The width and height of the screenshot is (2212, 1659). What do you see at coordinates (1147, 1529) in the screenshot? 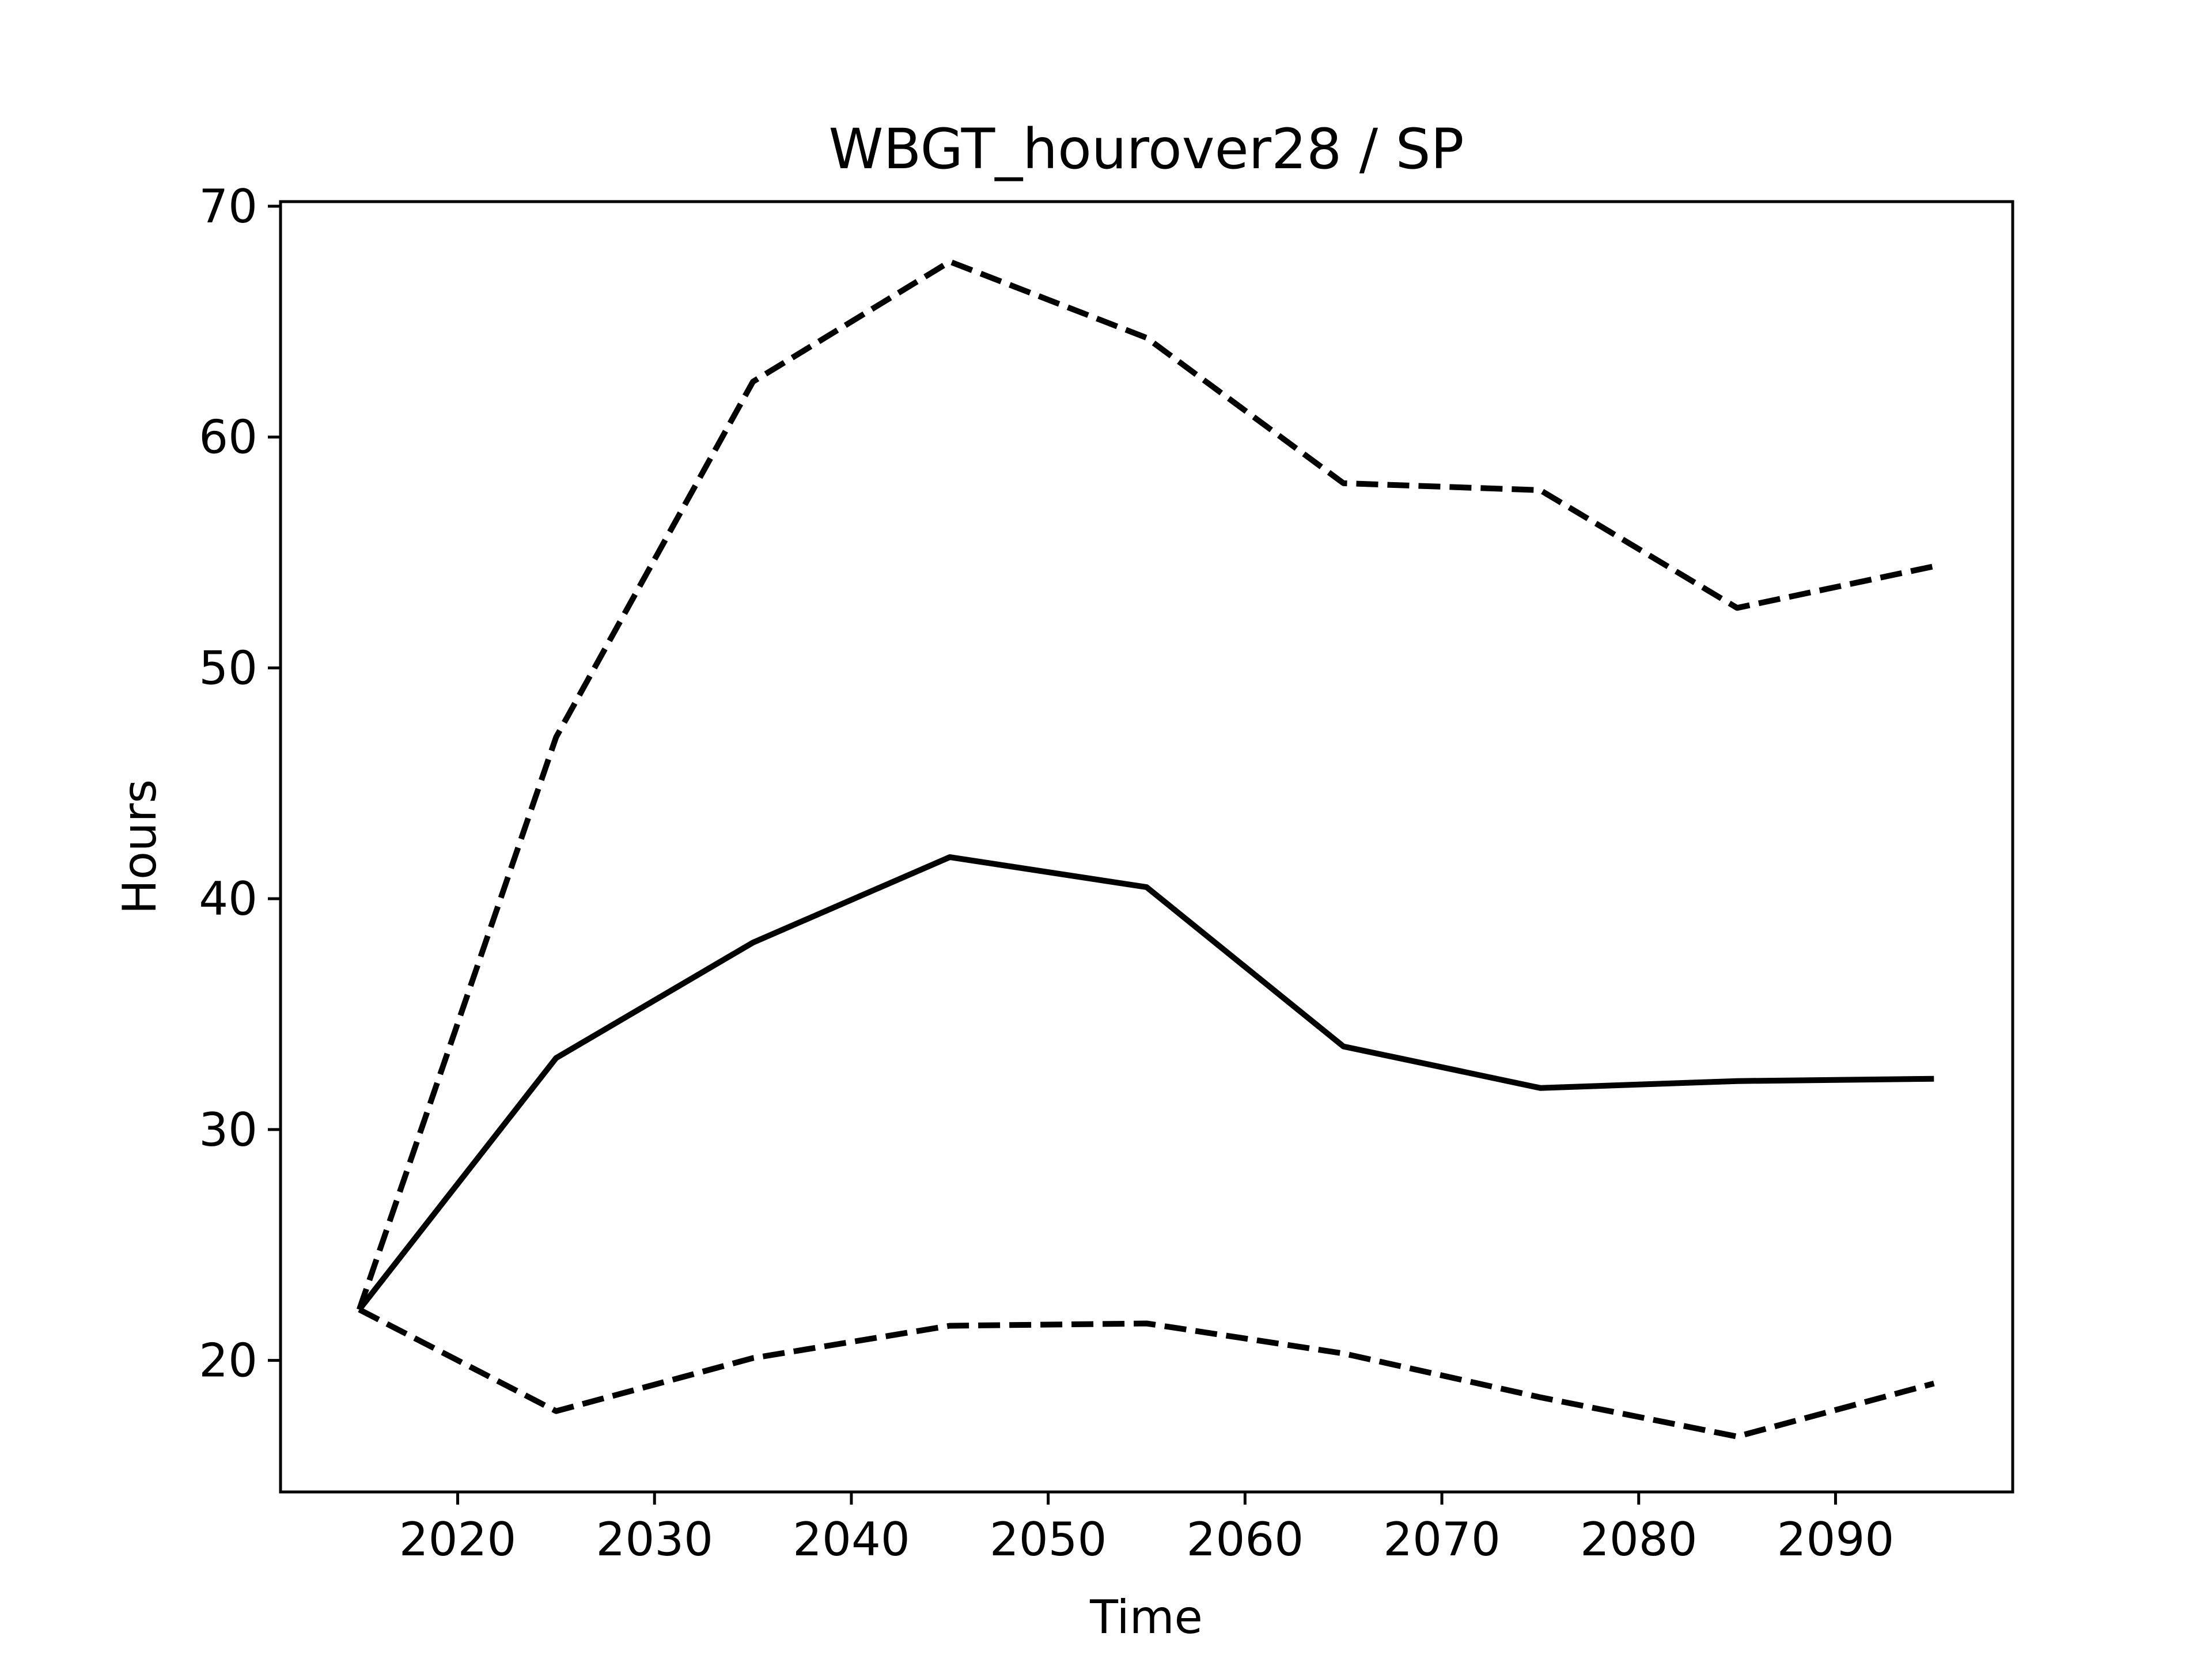
I see `x-axis: 2020 2030 2040 2050 2060 2070 2080 2090` at bounding box center [1147, 1529].